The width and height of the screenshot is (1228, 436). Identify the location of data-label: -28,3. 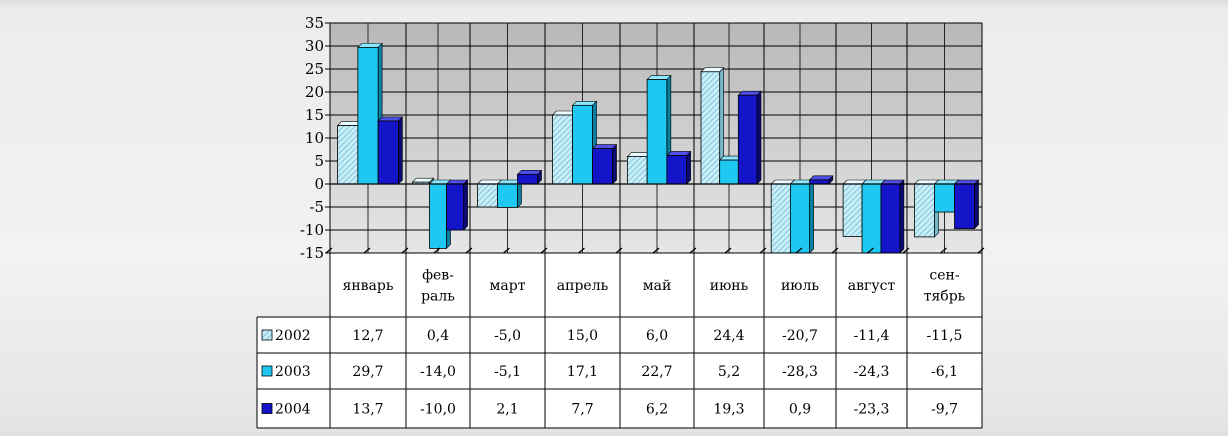
(800, 372).